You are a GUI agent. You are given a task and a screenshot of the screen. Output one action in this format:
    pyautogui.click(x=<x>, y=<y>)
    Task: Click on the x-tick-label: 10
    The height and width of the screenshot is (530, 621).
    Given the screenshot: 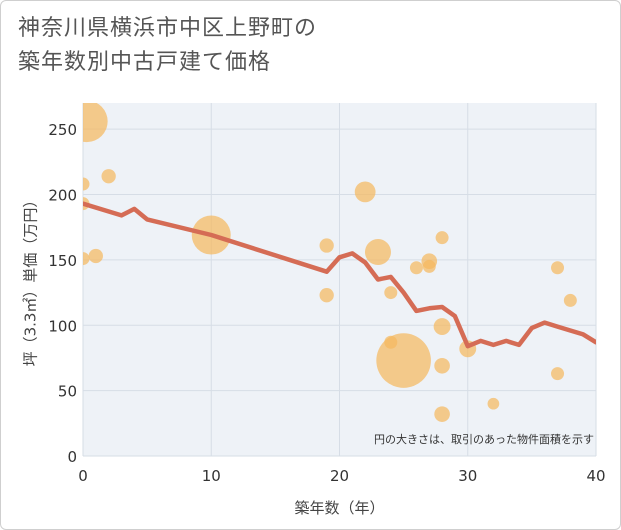 What is the action you would take?
    pyautogui.click(x=211, y=476)
    